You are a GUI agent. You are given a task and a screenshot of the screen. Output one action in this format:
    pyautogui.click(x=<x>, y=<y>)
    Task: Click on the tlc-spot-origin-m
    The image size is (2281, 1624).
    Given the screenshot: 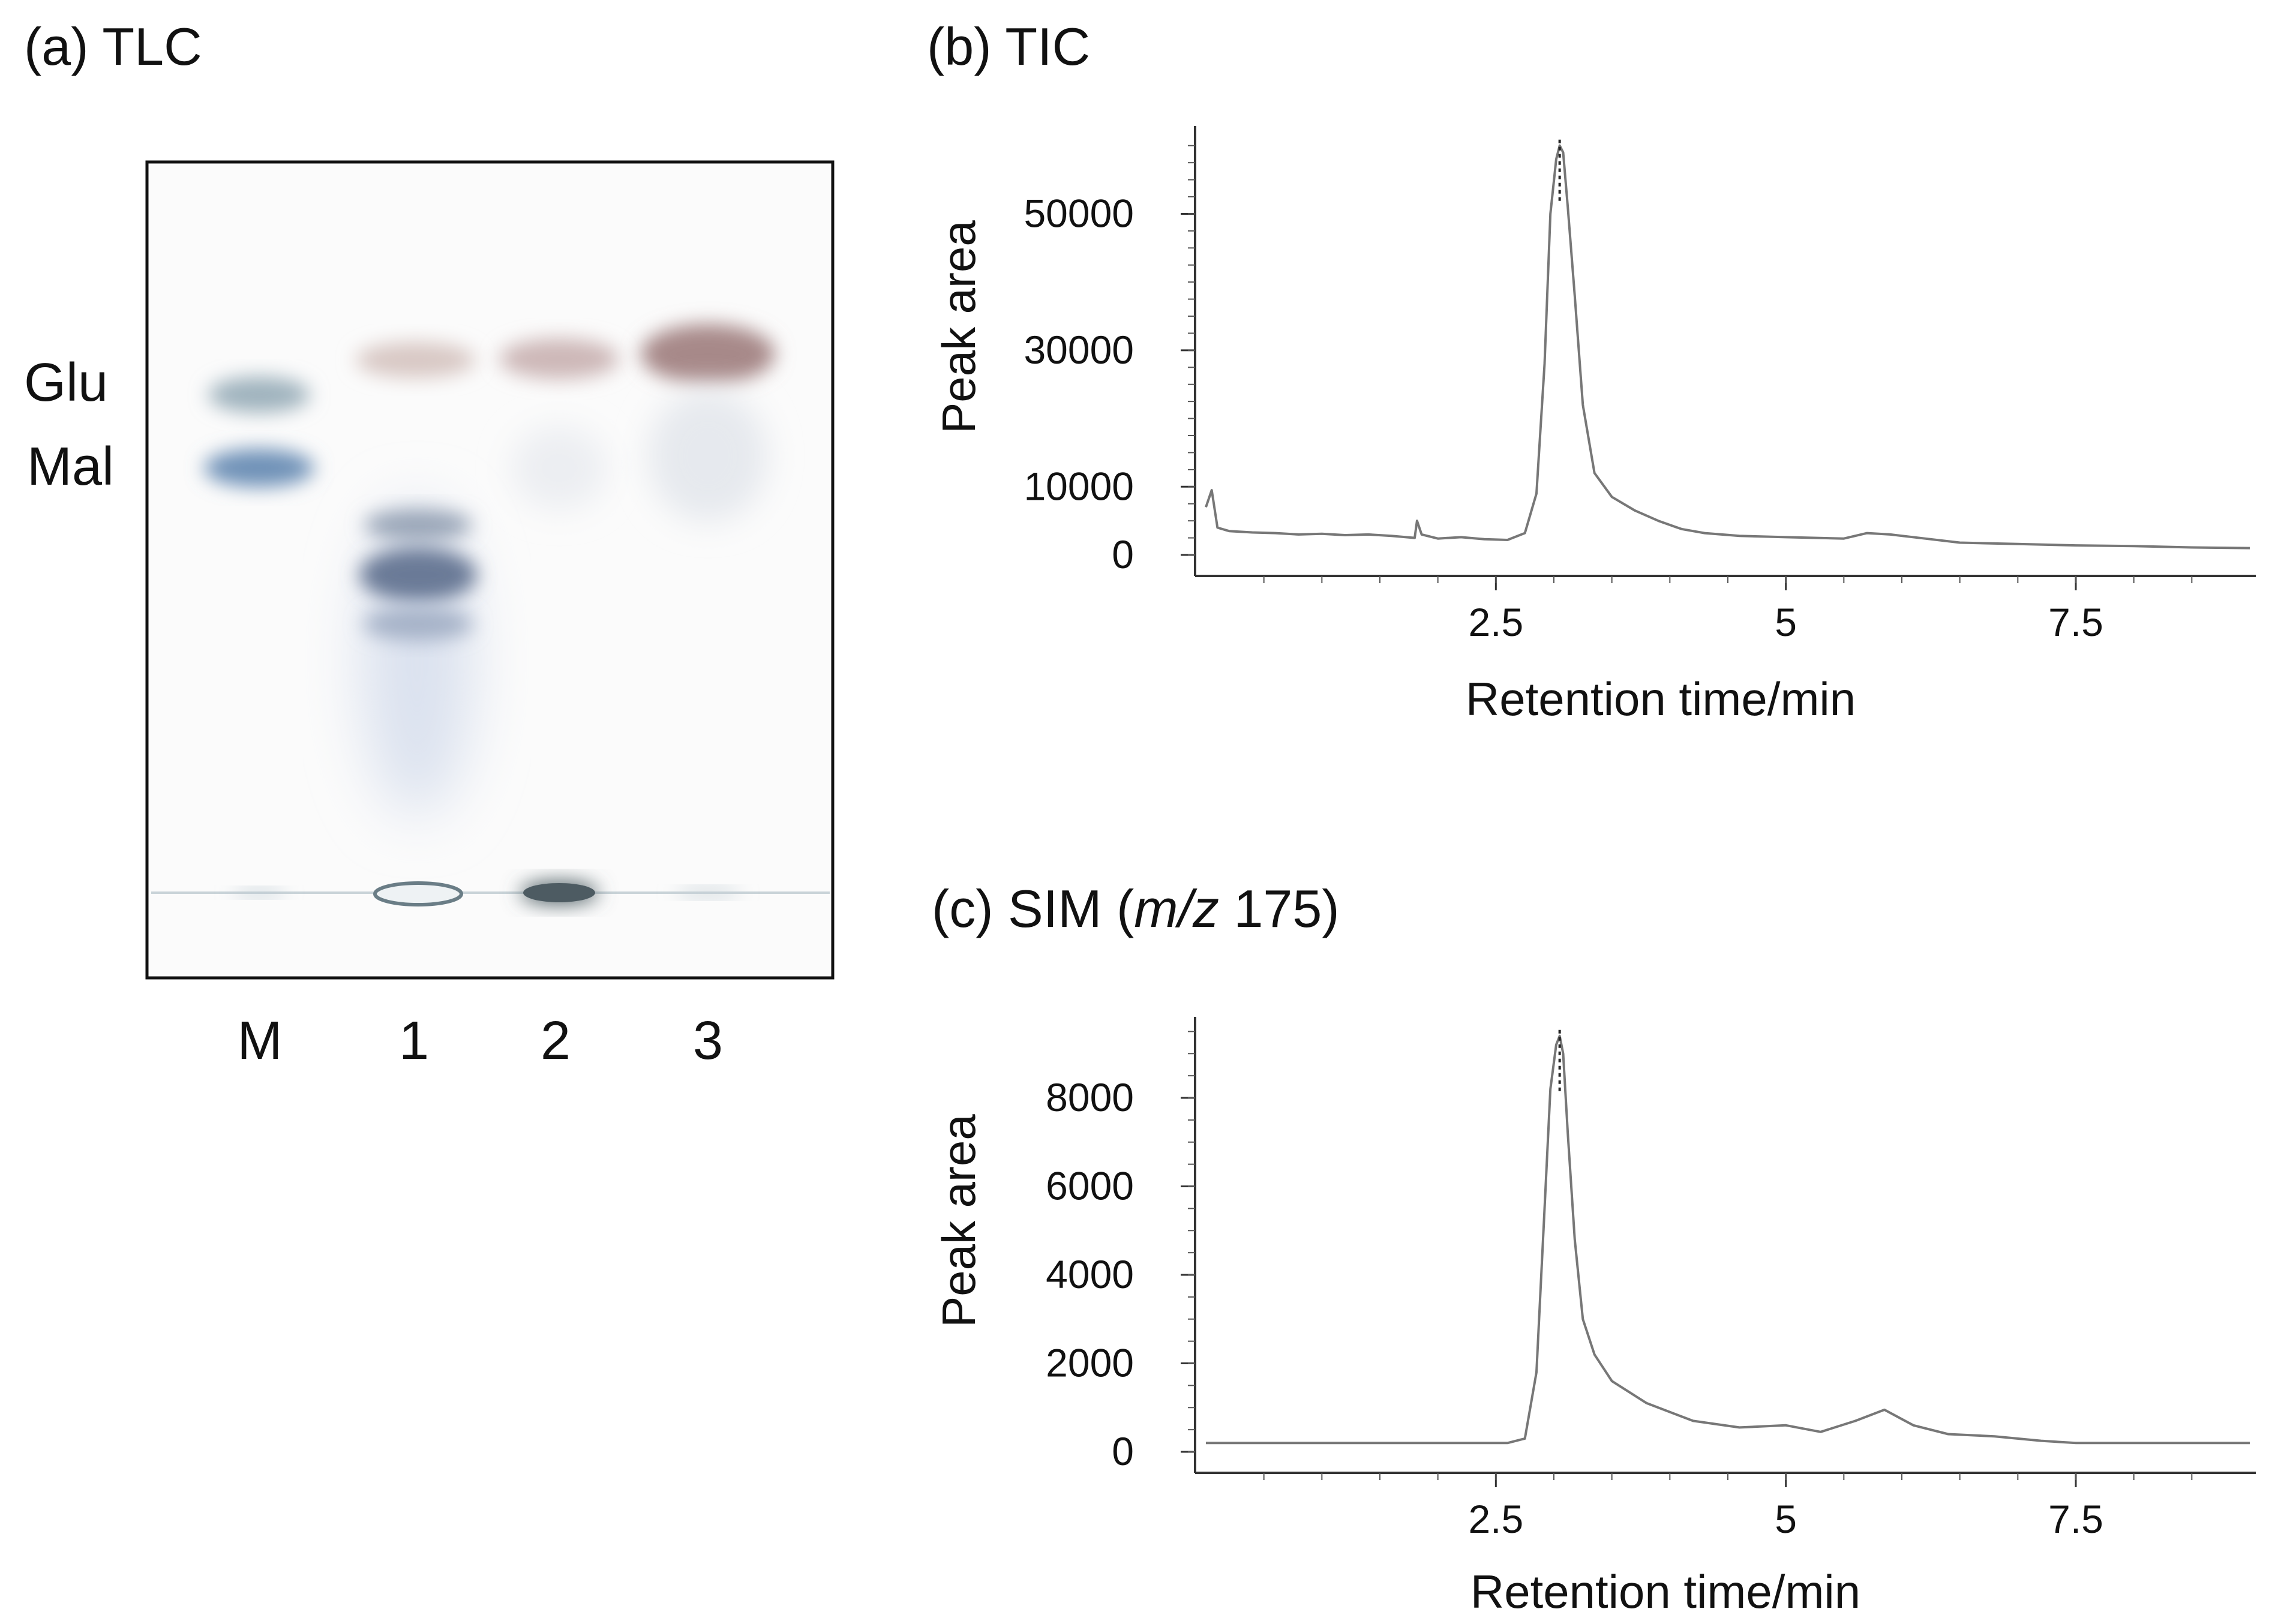 What is the action you would take?
    pyautogui.click(x=259, y=892)
    